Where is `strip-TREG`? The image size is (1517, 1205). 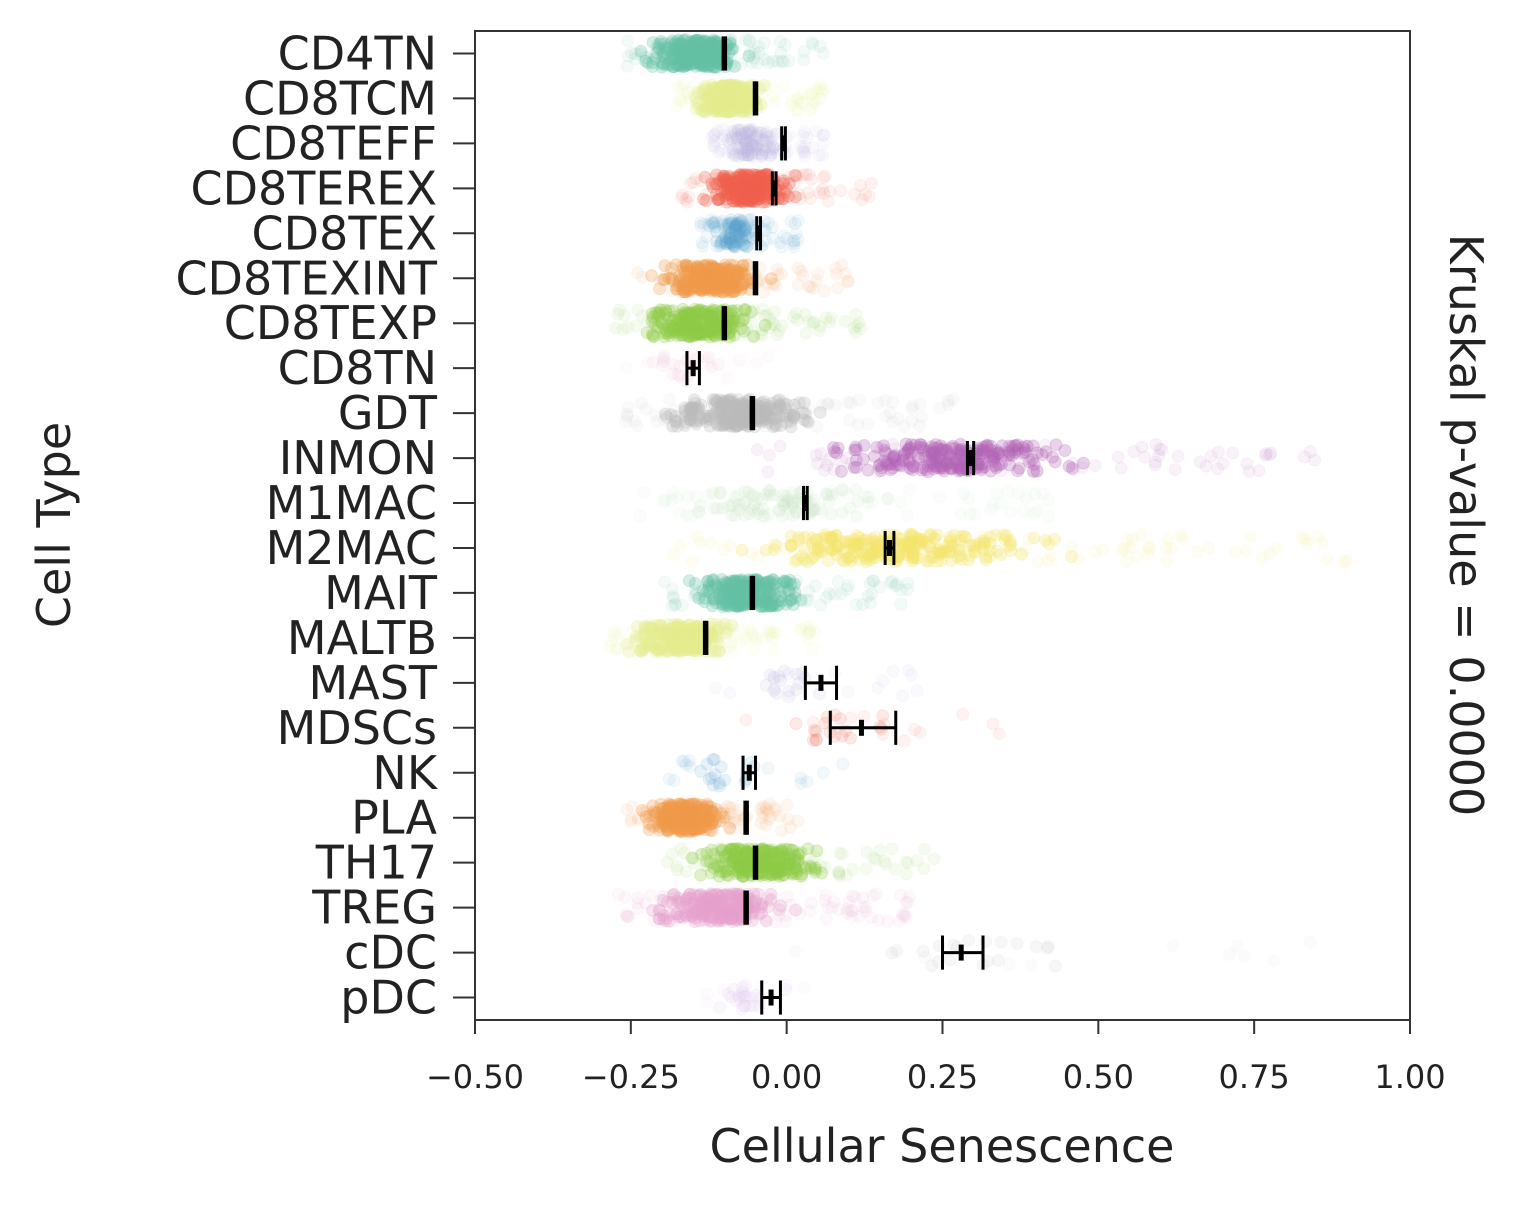 strip-TREG is located at coordinates (763, 907).